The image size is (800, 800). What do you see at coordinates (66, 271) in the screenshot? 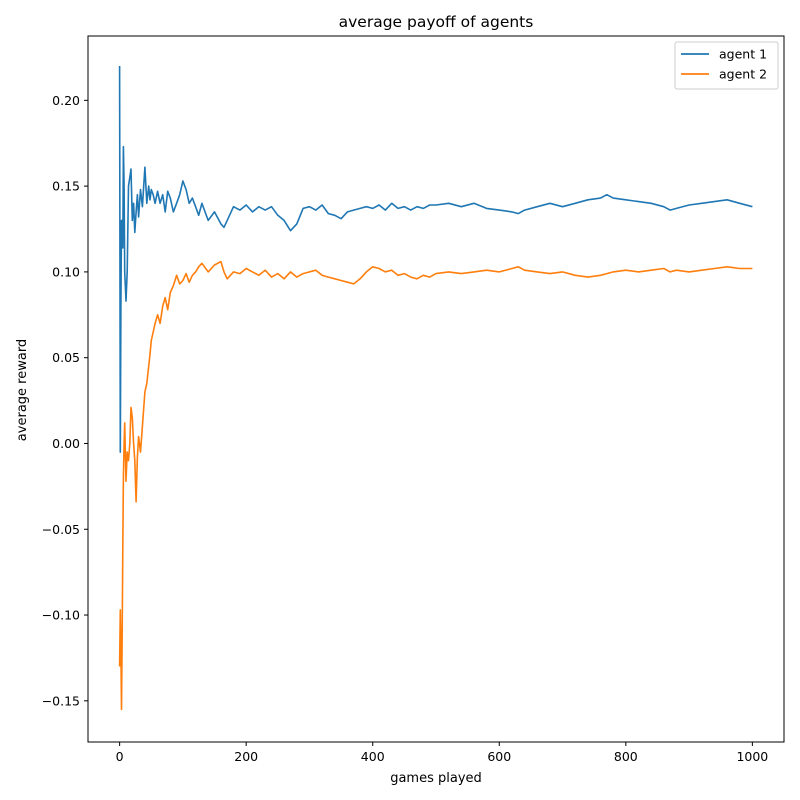
I see `y-tick-label: 0.10` at bounding box center [66, 271].